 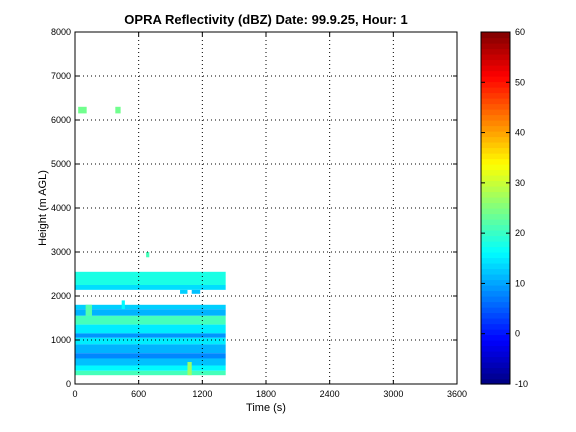 I want to click on colorbar-tick-label: 30, so click(x=520, y=183).